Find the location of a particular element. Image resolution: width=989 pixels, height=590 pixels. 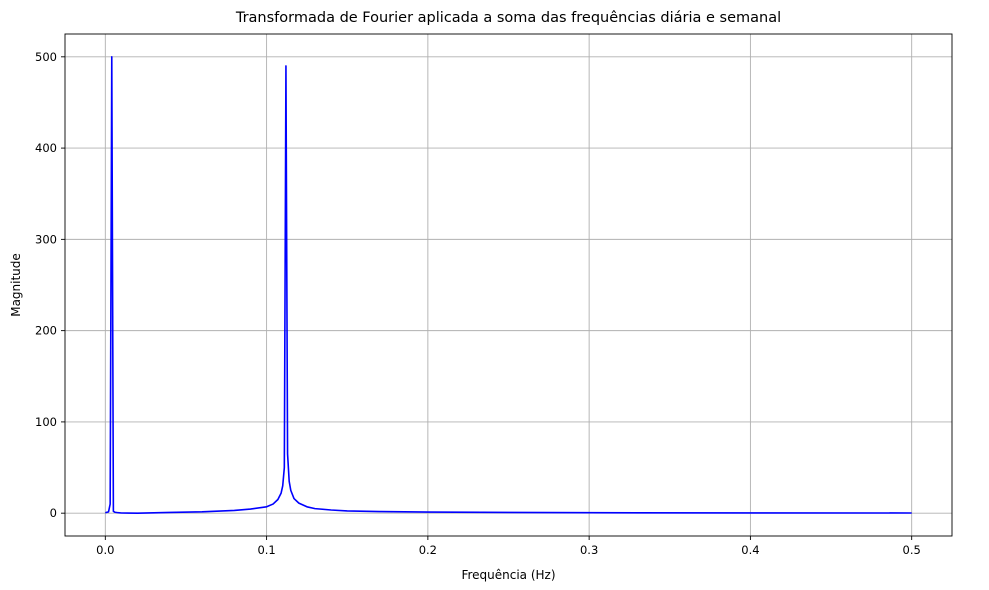

y-tick-label: 0 is located at coordinates (53, 513).